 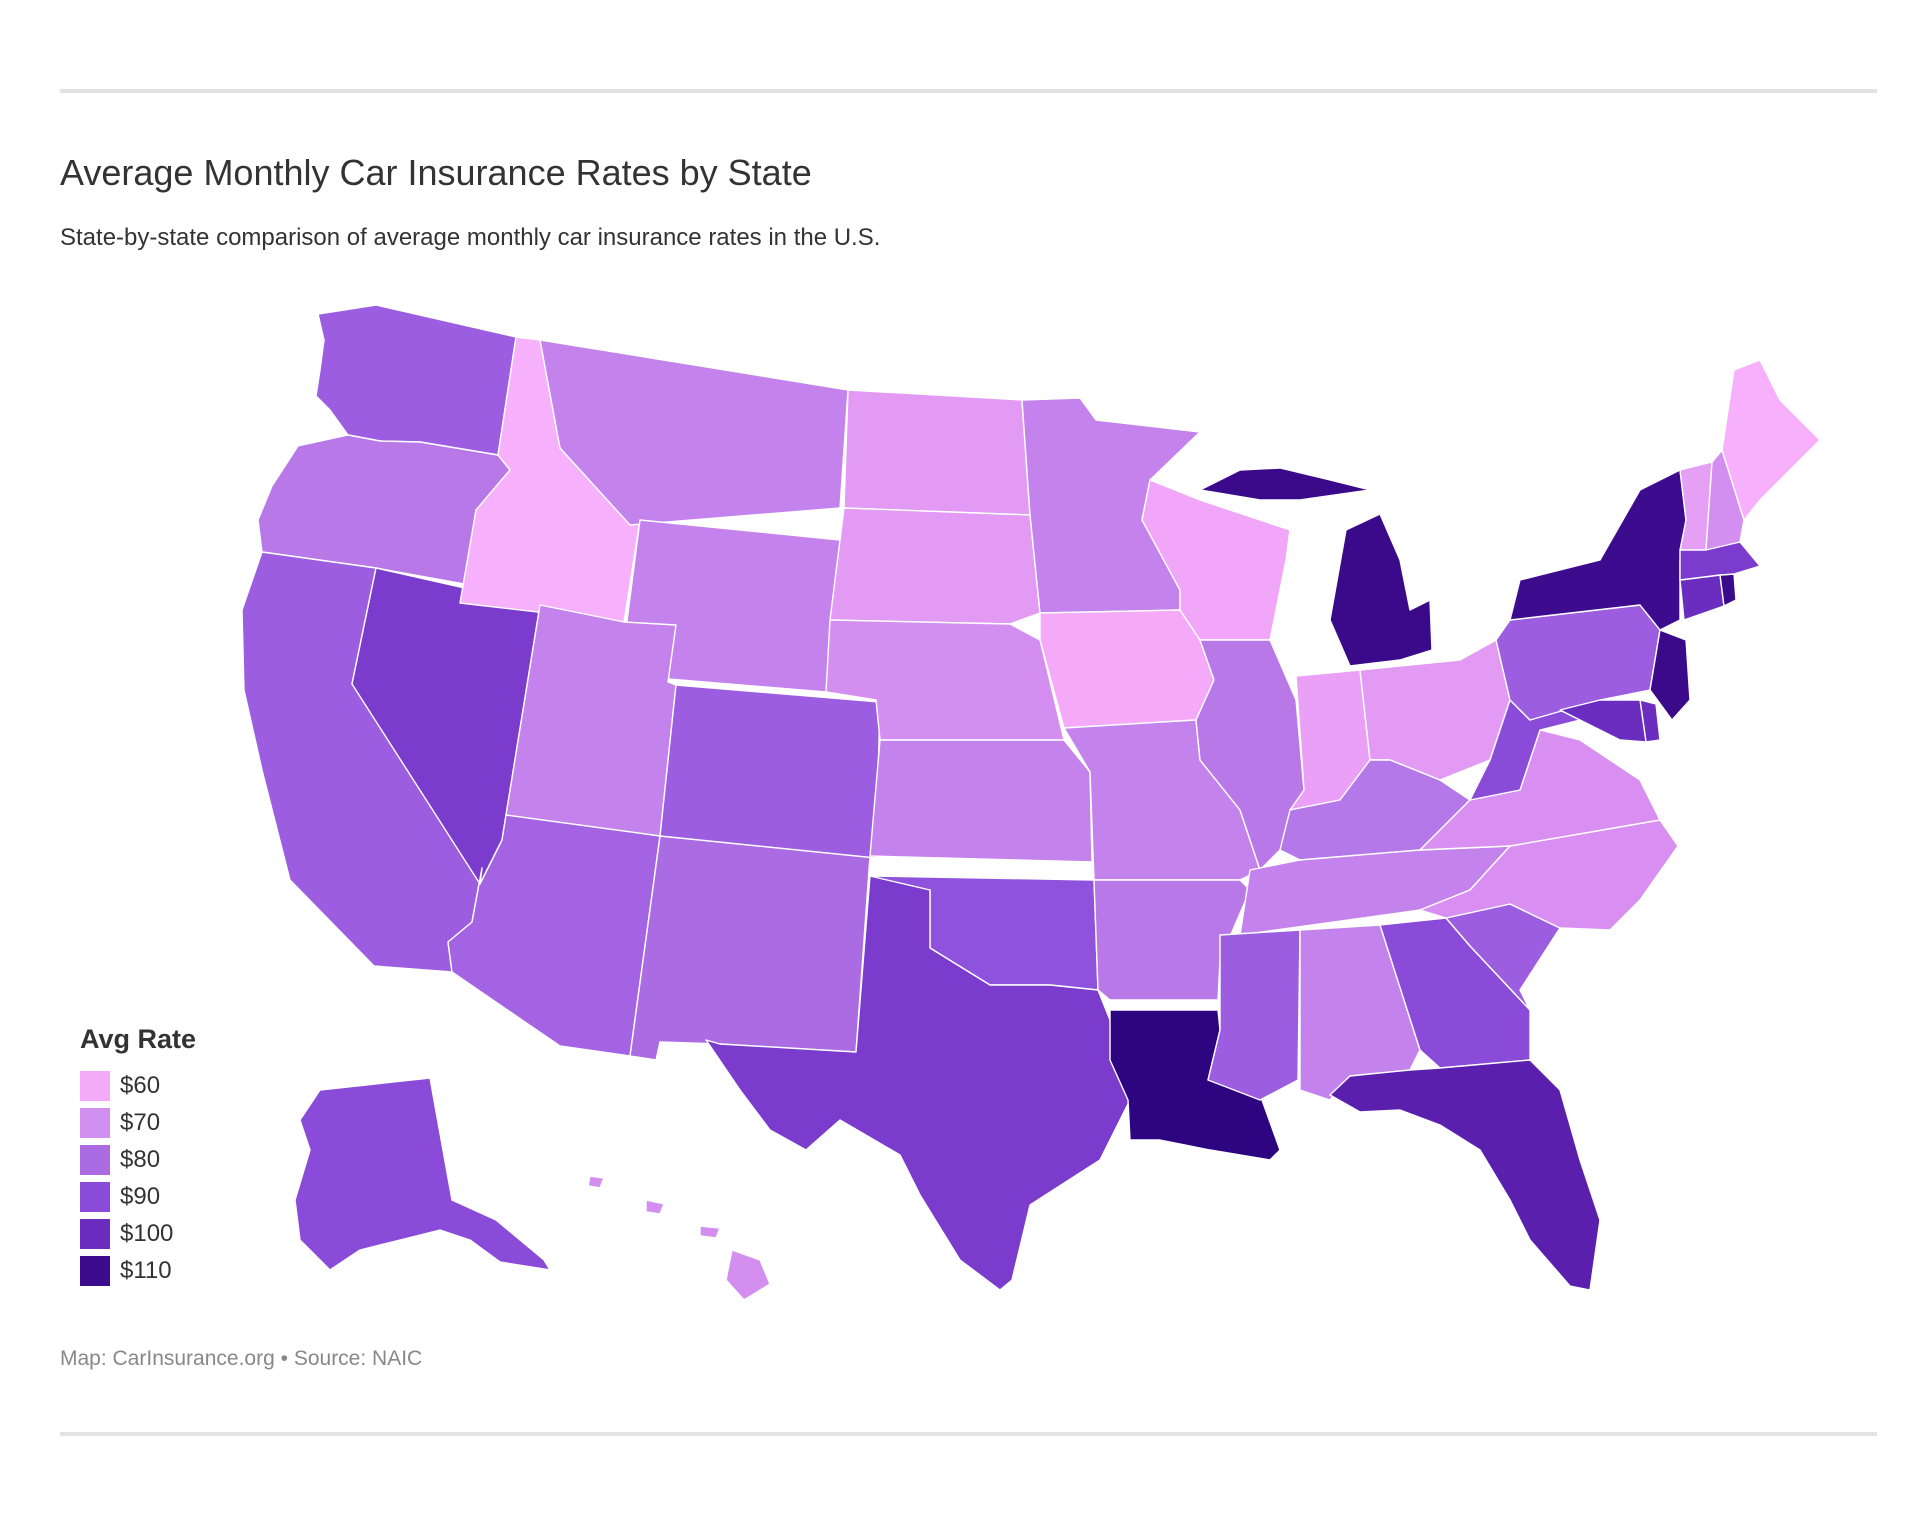 I want to click on state-SD, so click(x=935, y=566).